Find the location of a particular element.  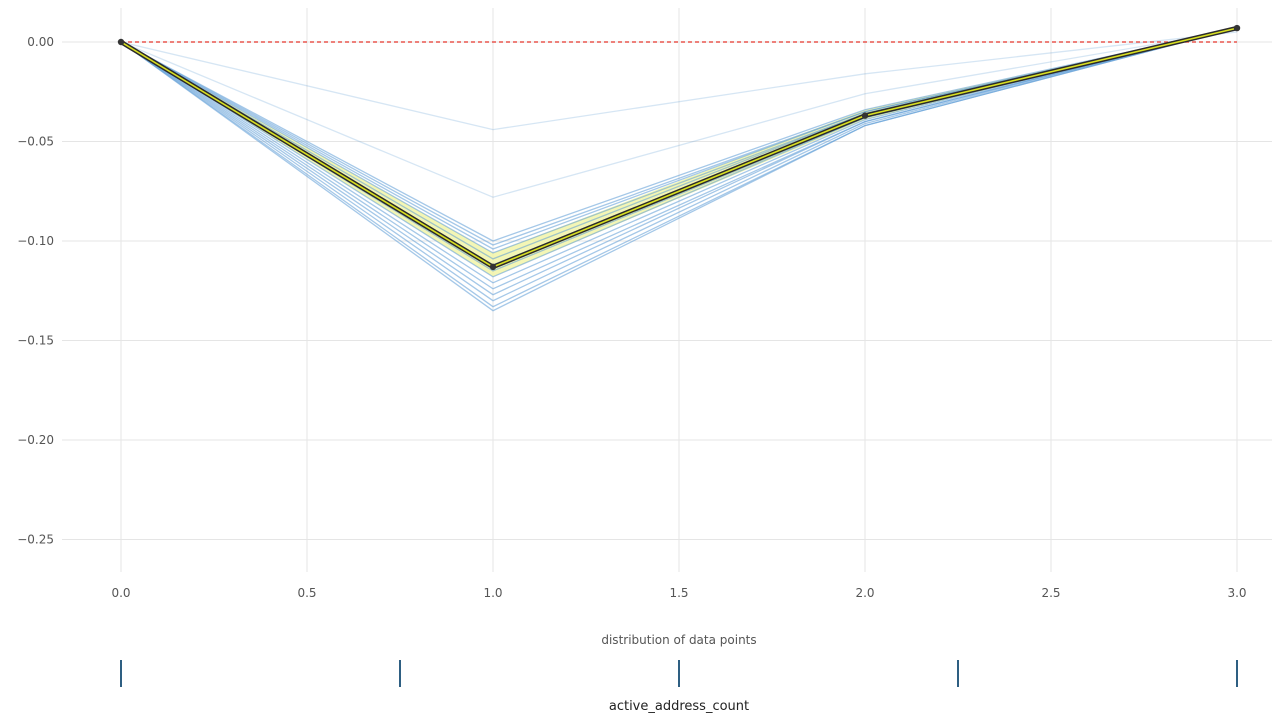

distribution-label: distribution of data points is located at coordinates (678, 640).